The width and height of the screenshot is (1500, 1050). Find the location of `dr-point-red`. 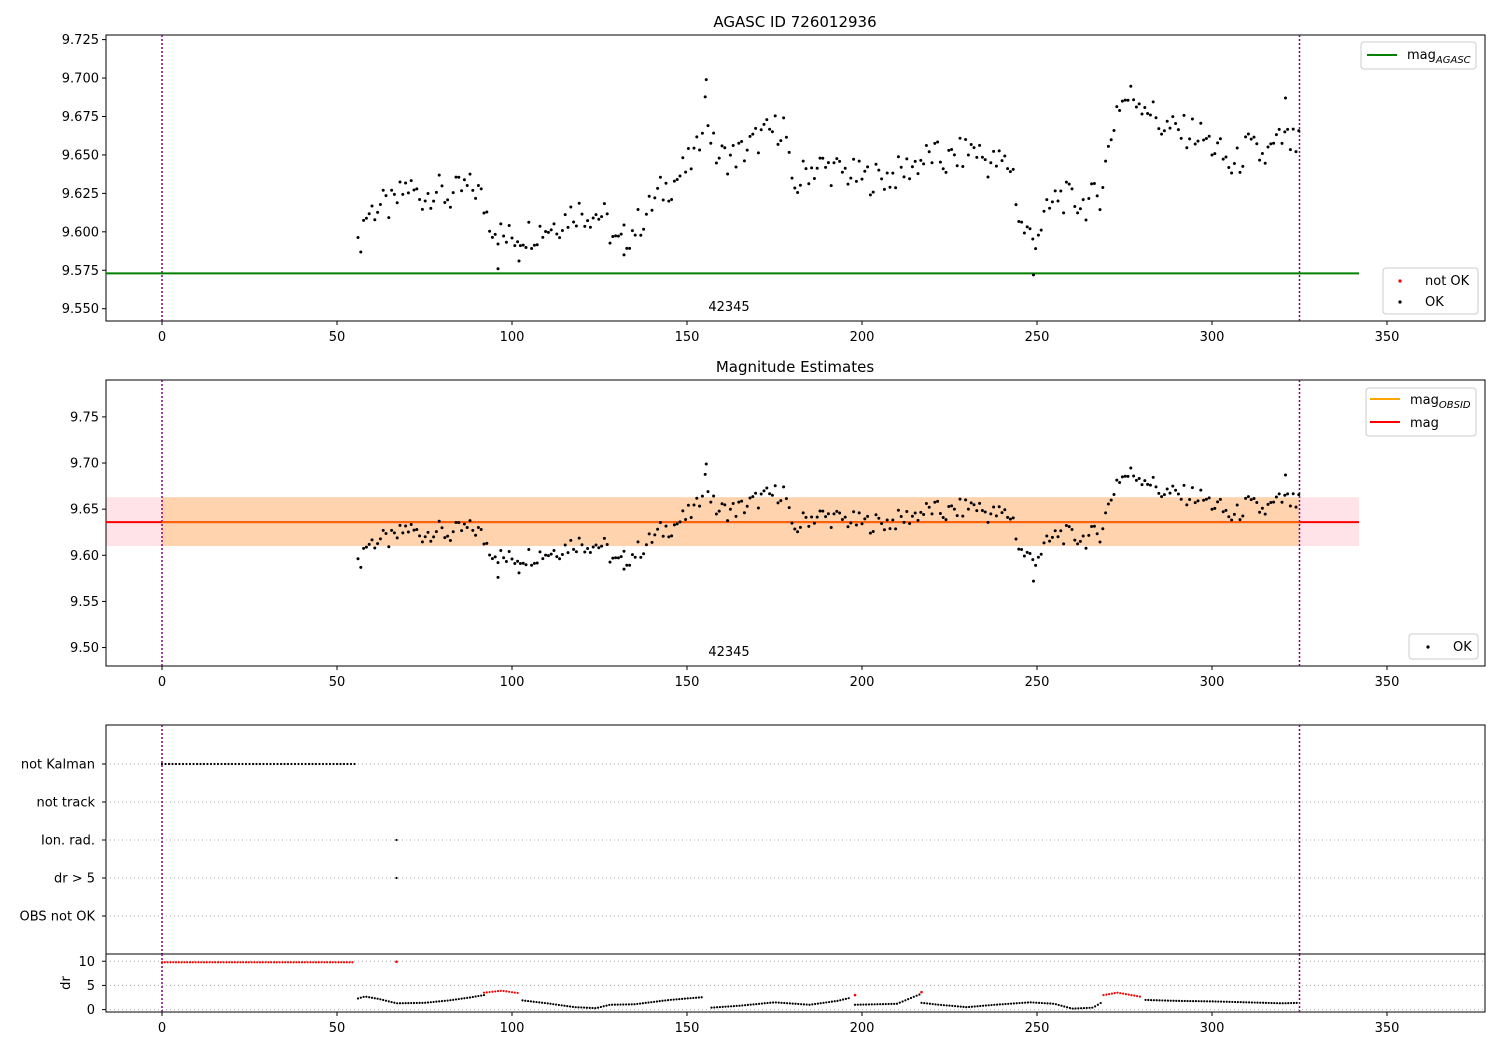

dr-point-red is located at coordinates (921, 992).